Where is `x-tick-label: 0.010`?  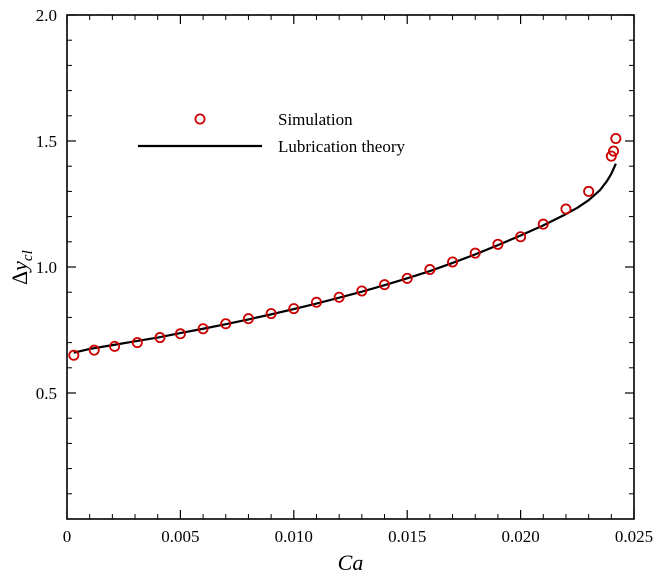
x-tick-label: 0.010 is located at coordinates (294, 536).